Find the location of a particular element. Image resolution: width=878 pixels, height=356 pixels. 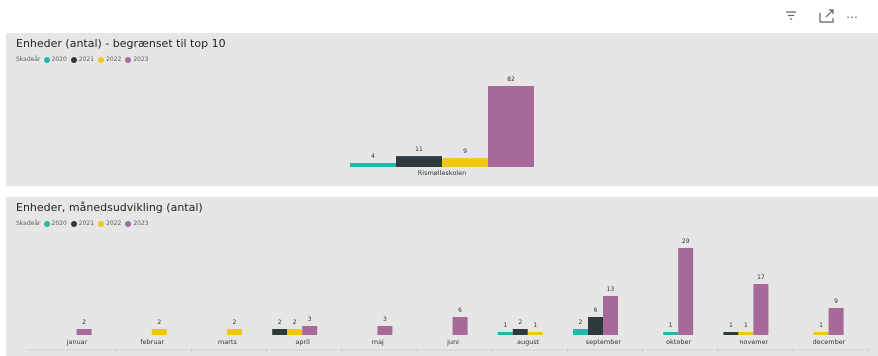

bar-2021-Rismølleskolen is located at coordinates (419, 161).